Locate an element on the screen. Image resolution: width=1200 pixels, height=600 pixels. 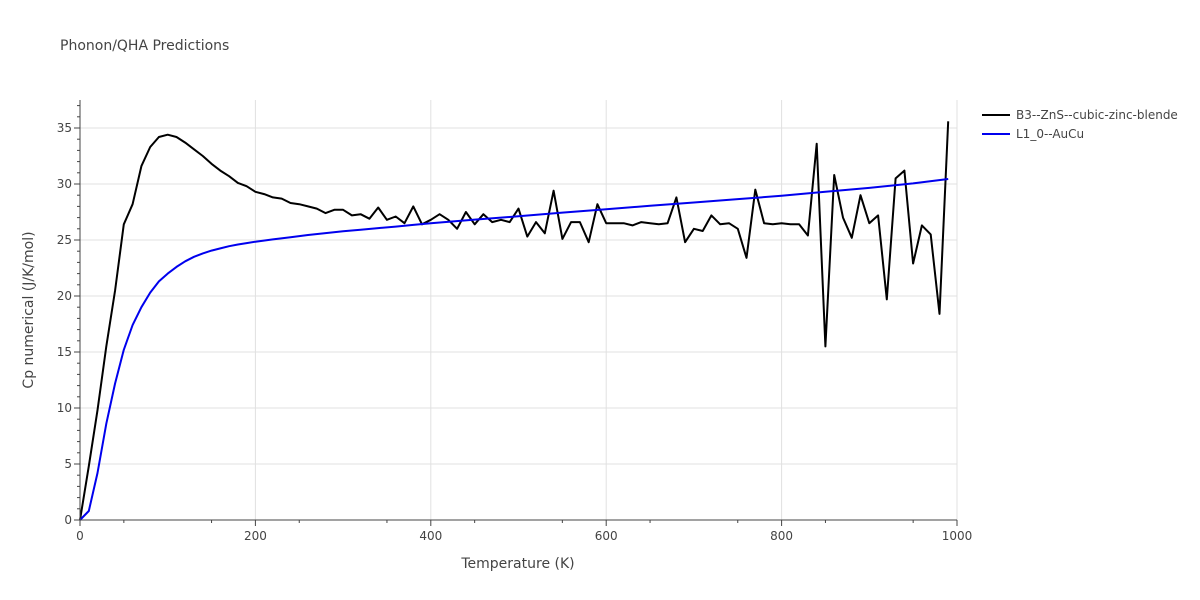
y-tick-label: 25 is located at coordinates (64, 240).